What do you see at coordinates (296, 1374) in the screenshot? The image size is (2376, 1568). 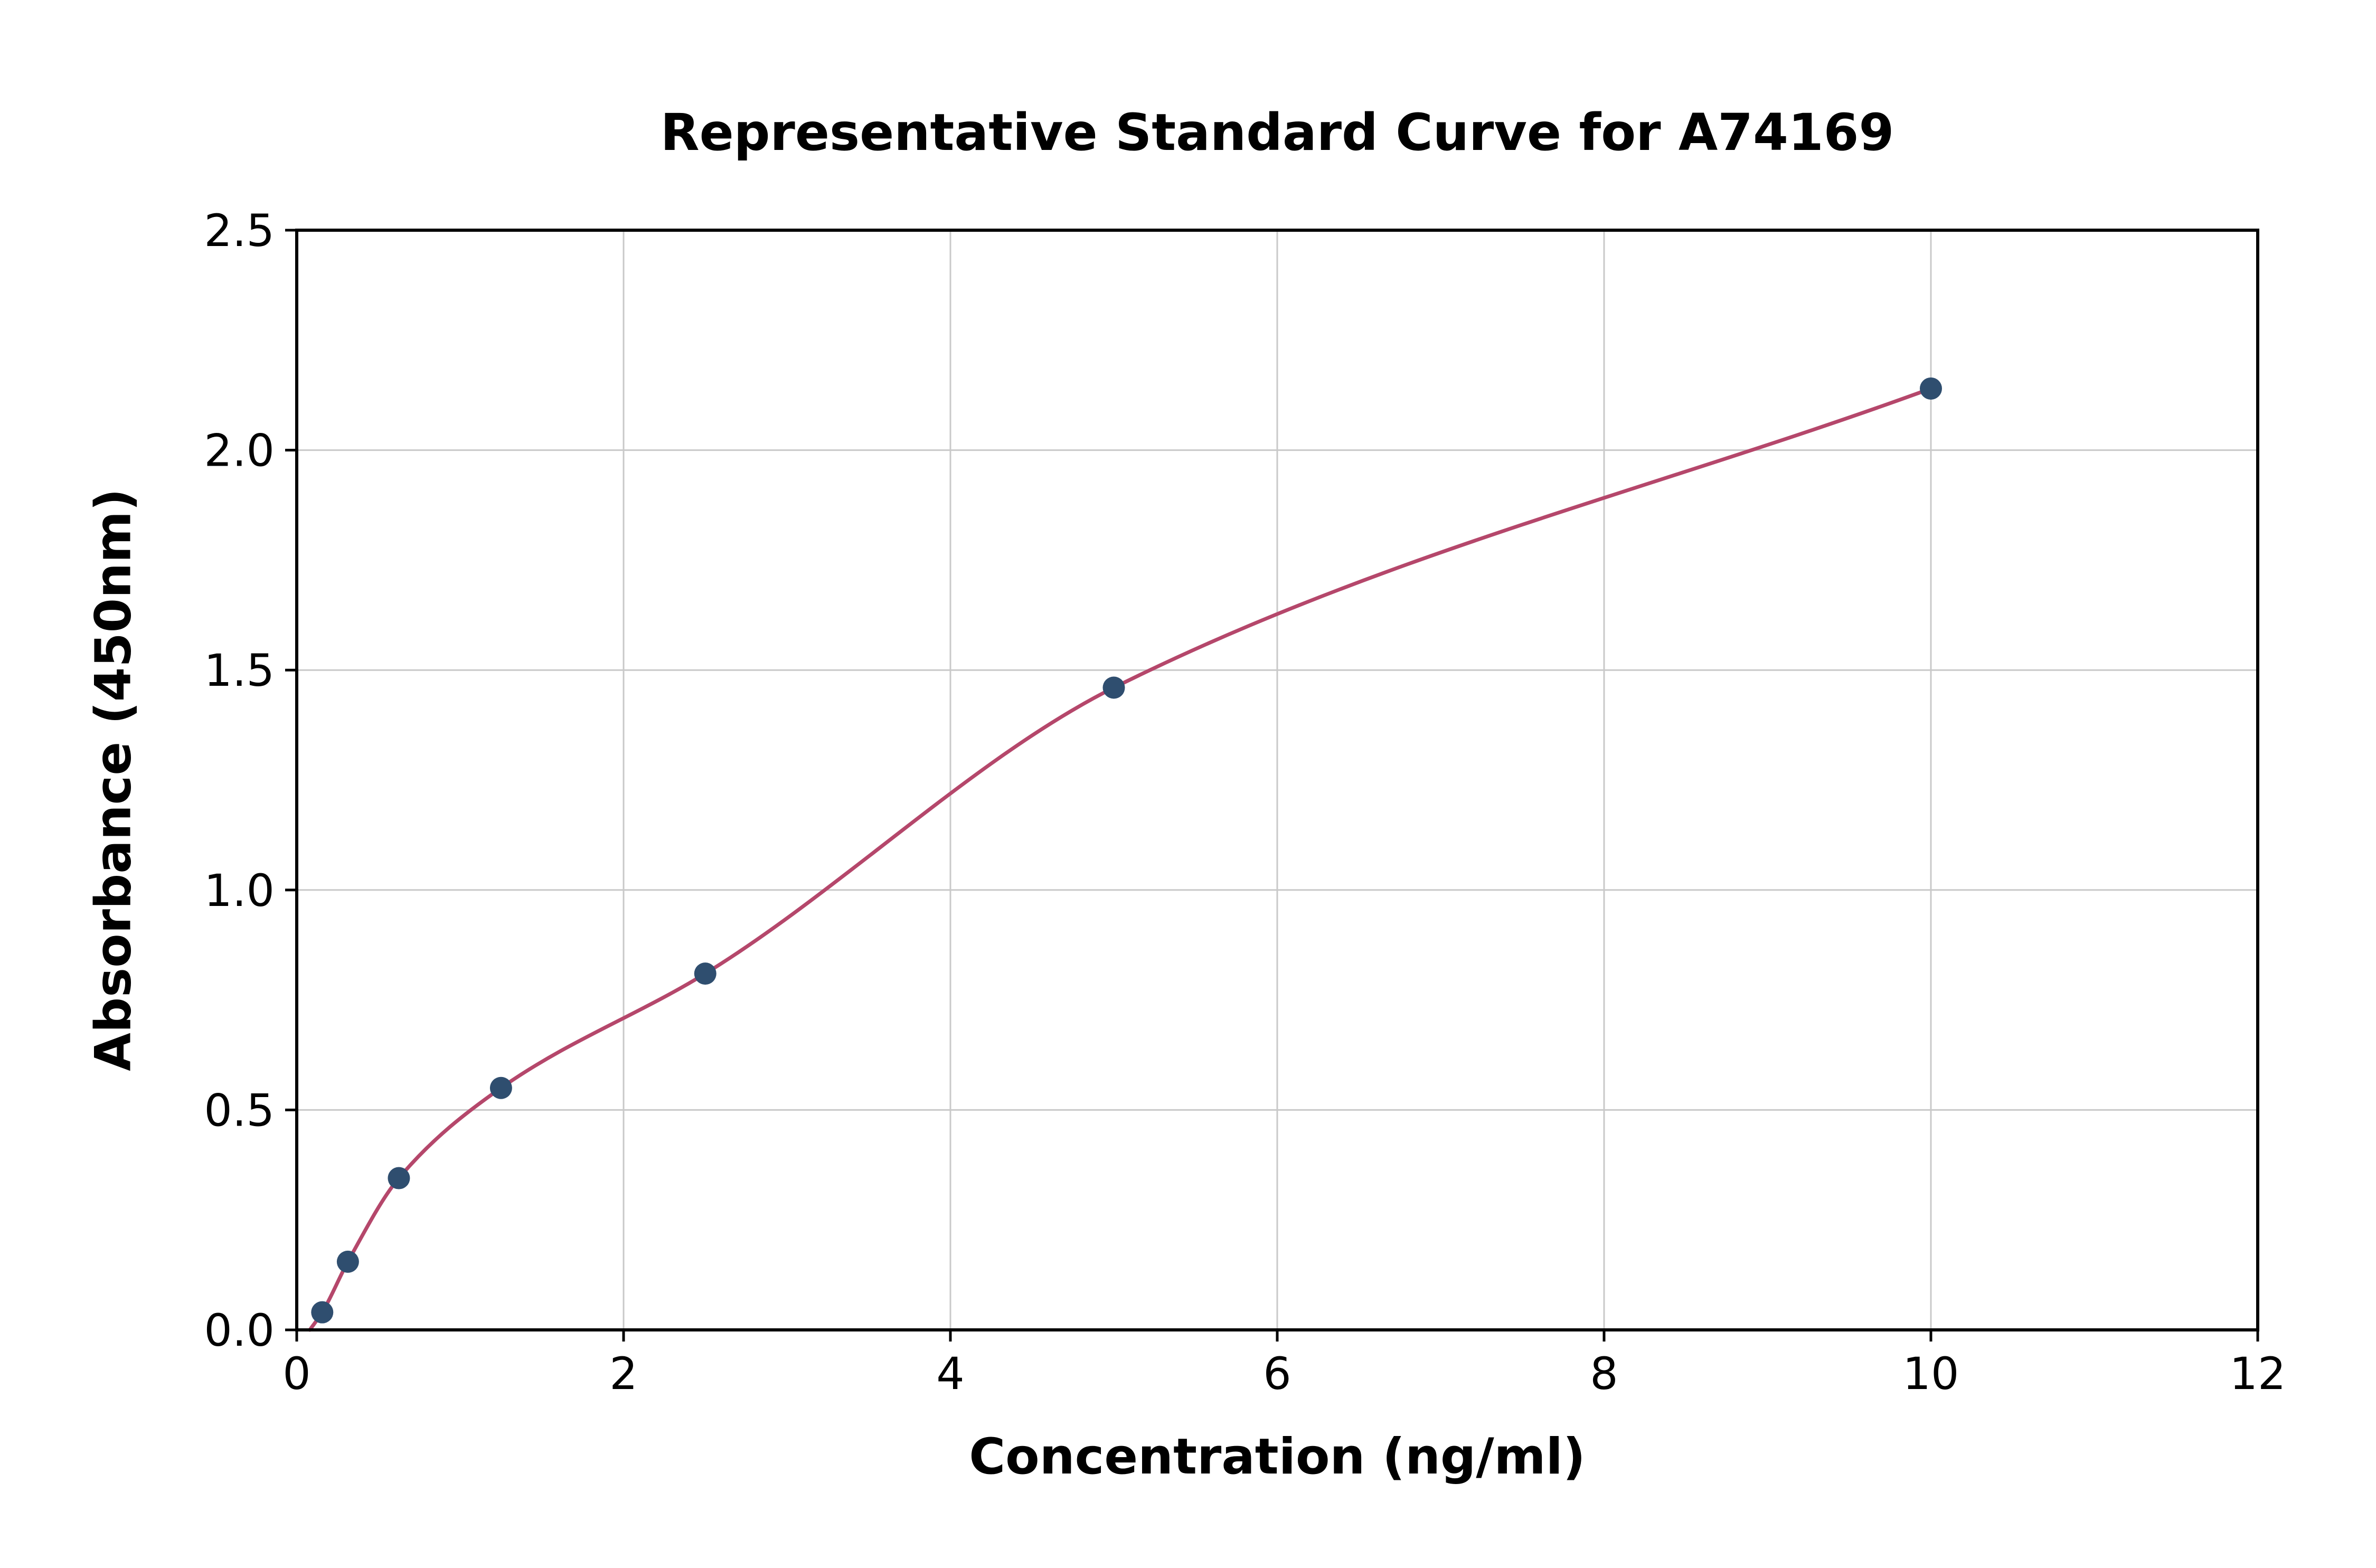 I see `x-tick-label: 0` at bounding box center [296, 1374].